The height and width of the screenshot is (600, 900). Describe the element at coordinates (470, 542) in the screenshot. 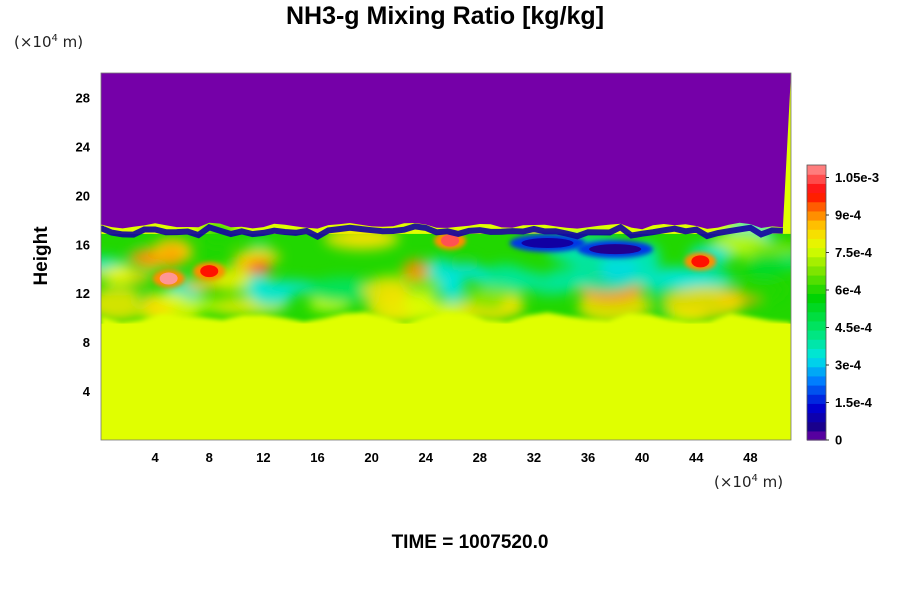

I see `time-label: TIME = 1007520.0` at that location.